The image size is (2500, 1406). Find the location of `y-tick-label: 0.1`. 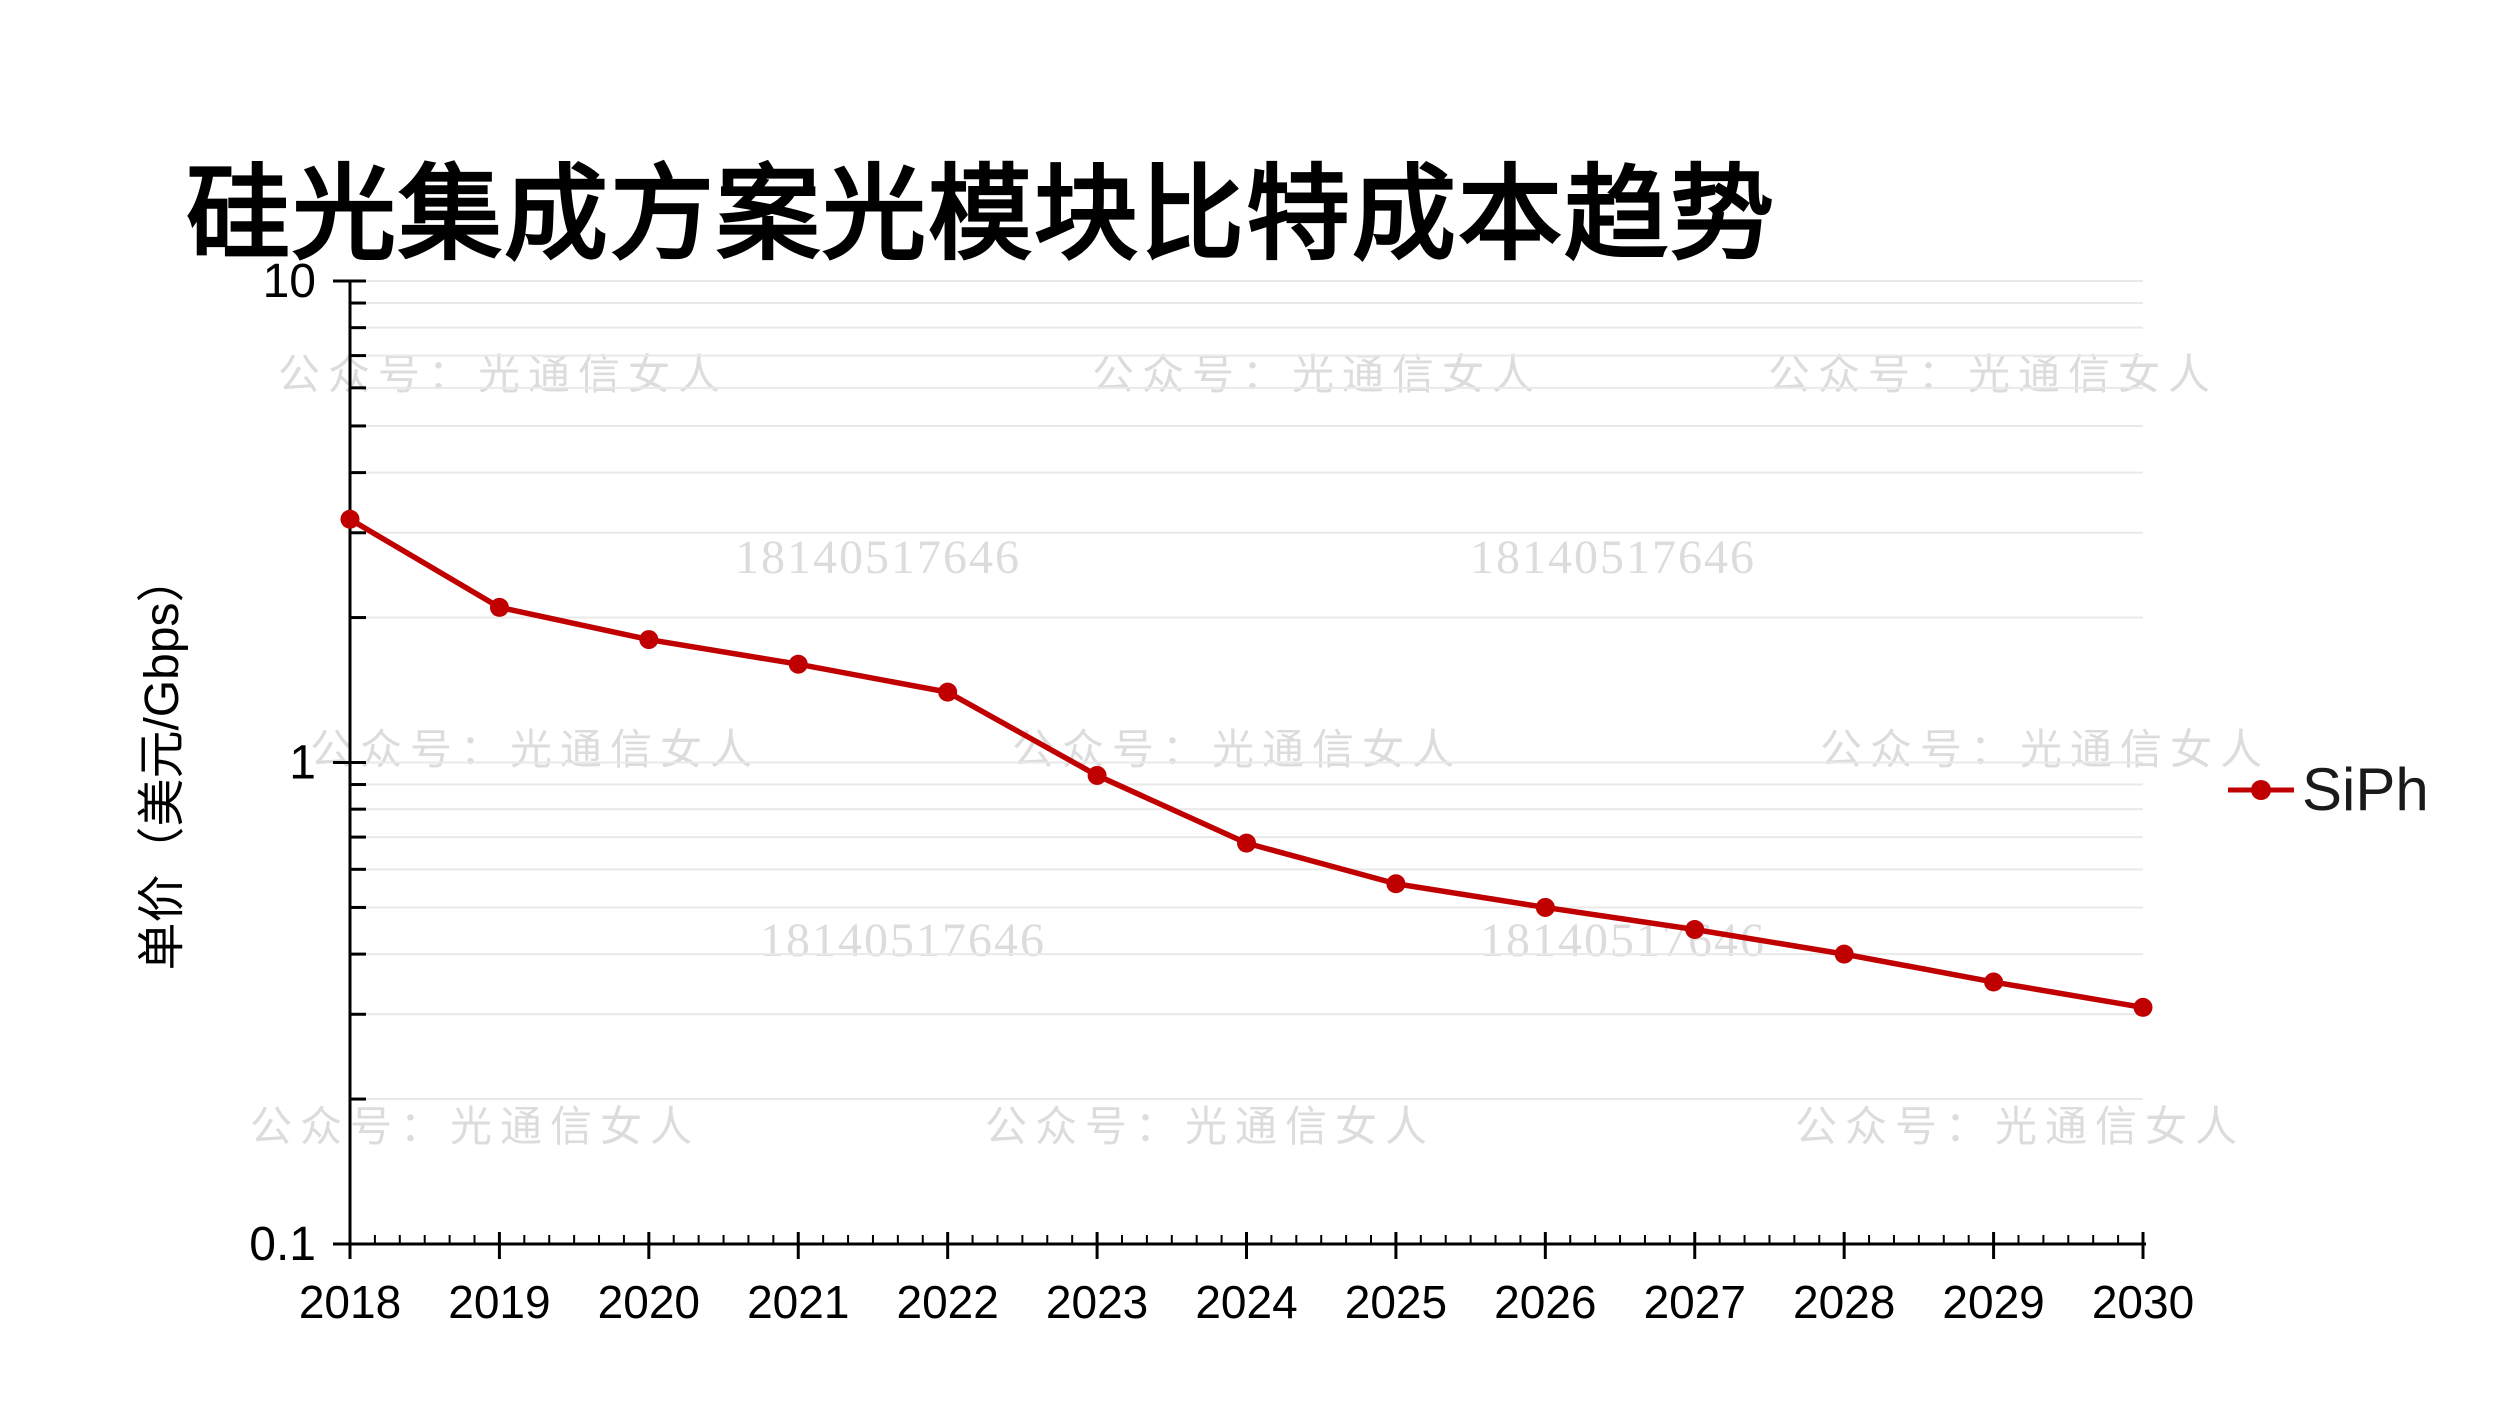

y-tick-label: 0.1 is located at coordinates (282, 1244).